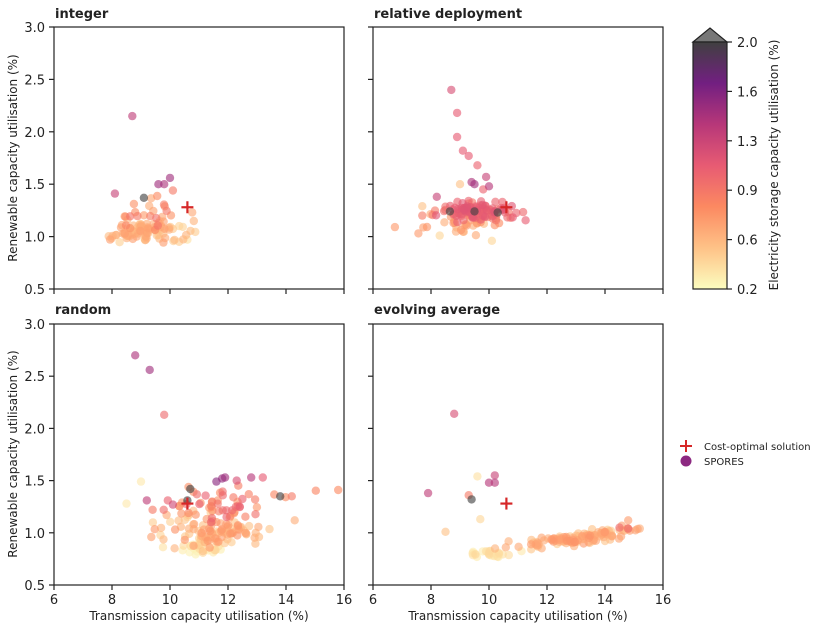  Describe the element at coordinates (506, 503) in the screenshot. I see `cost-optimal-marker` at that location.